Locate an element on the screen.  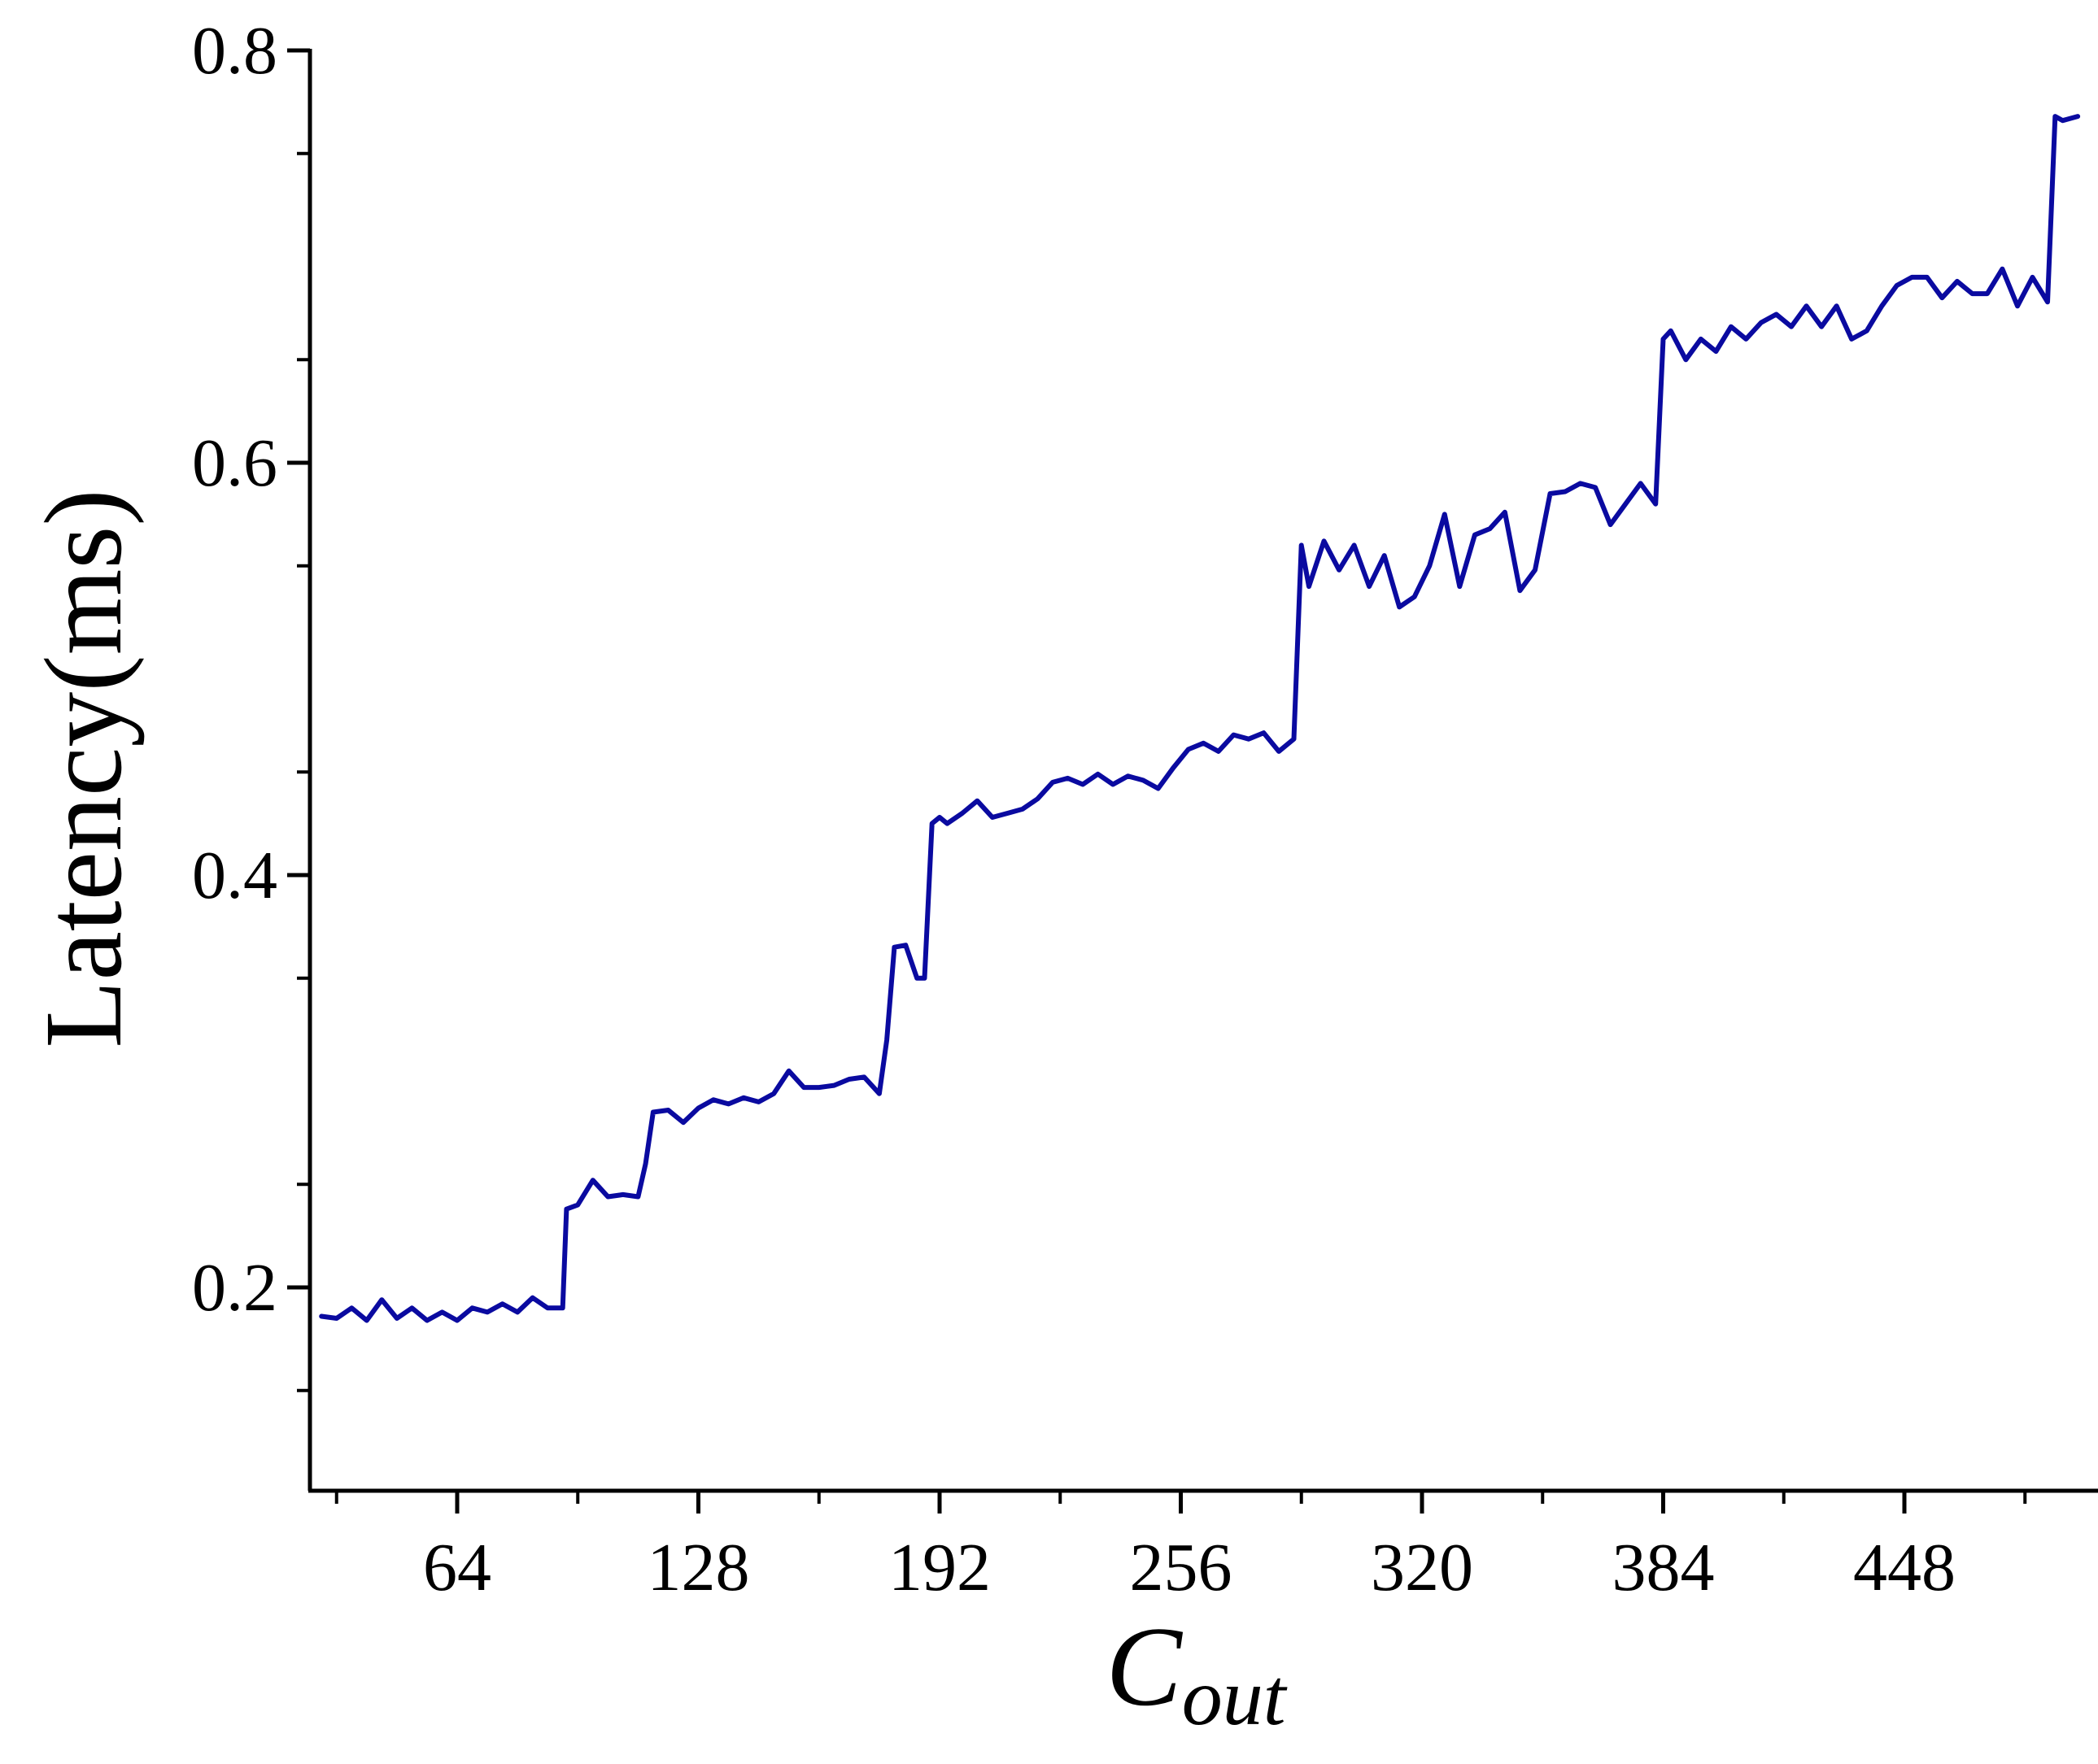
x-tick-label: 384 is located at coordinates (1663, 1567).